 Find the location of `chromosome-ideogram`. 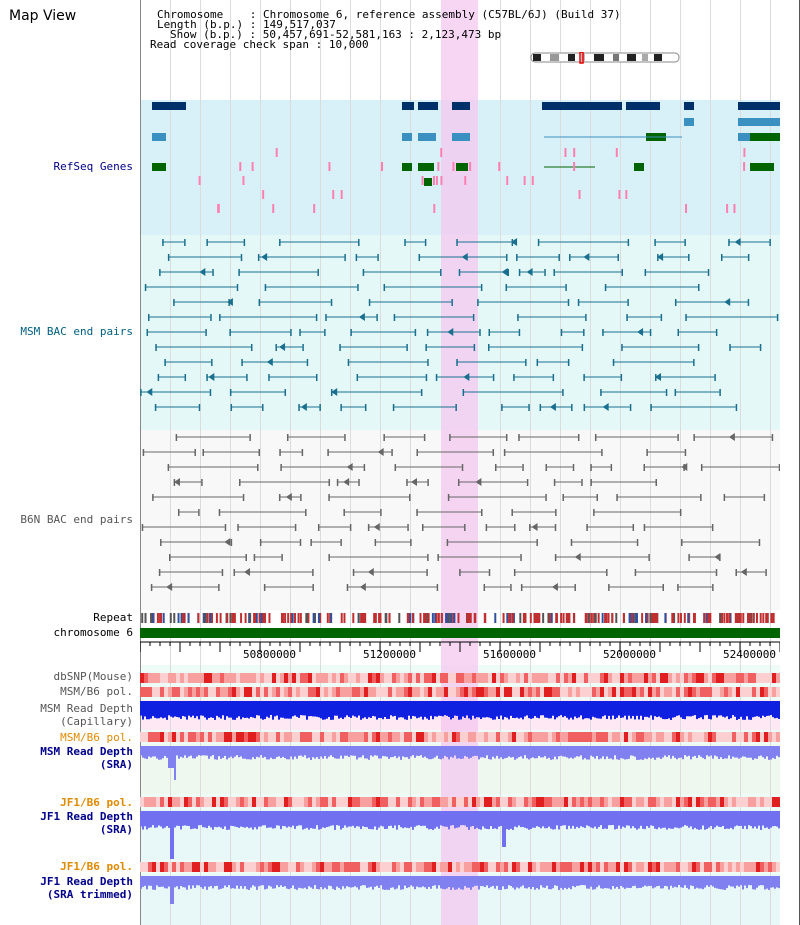

chromosome-ideogram is located at coordinates (606, 58).